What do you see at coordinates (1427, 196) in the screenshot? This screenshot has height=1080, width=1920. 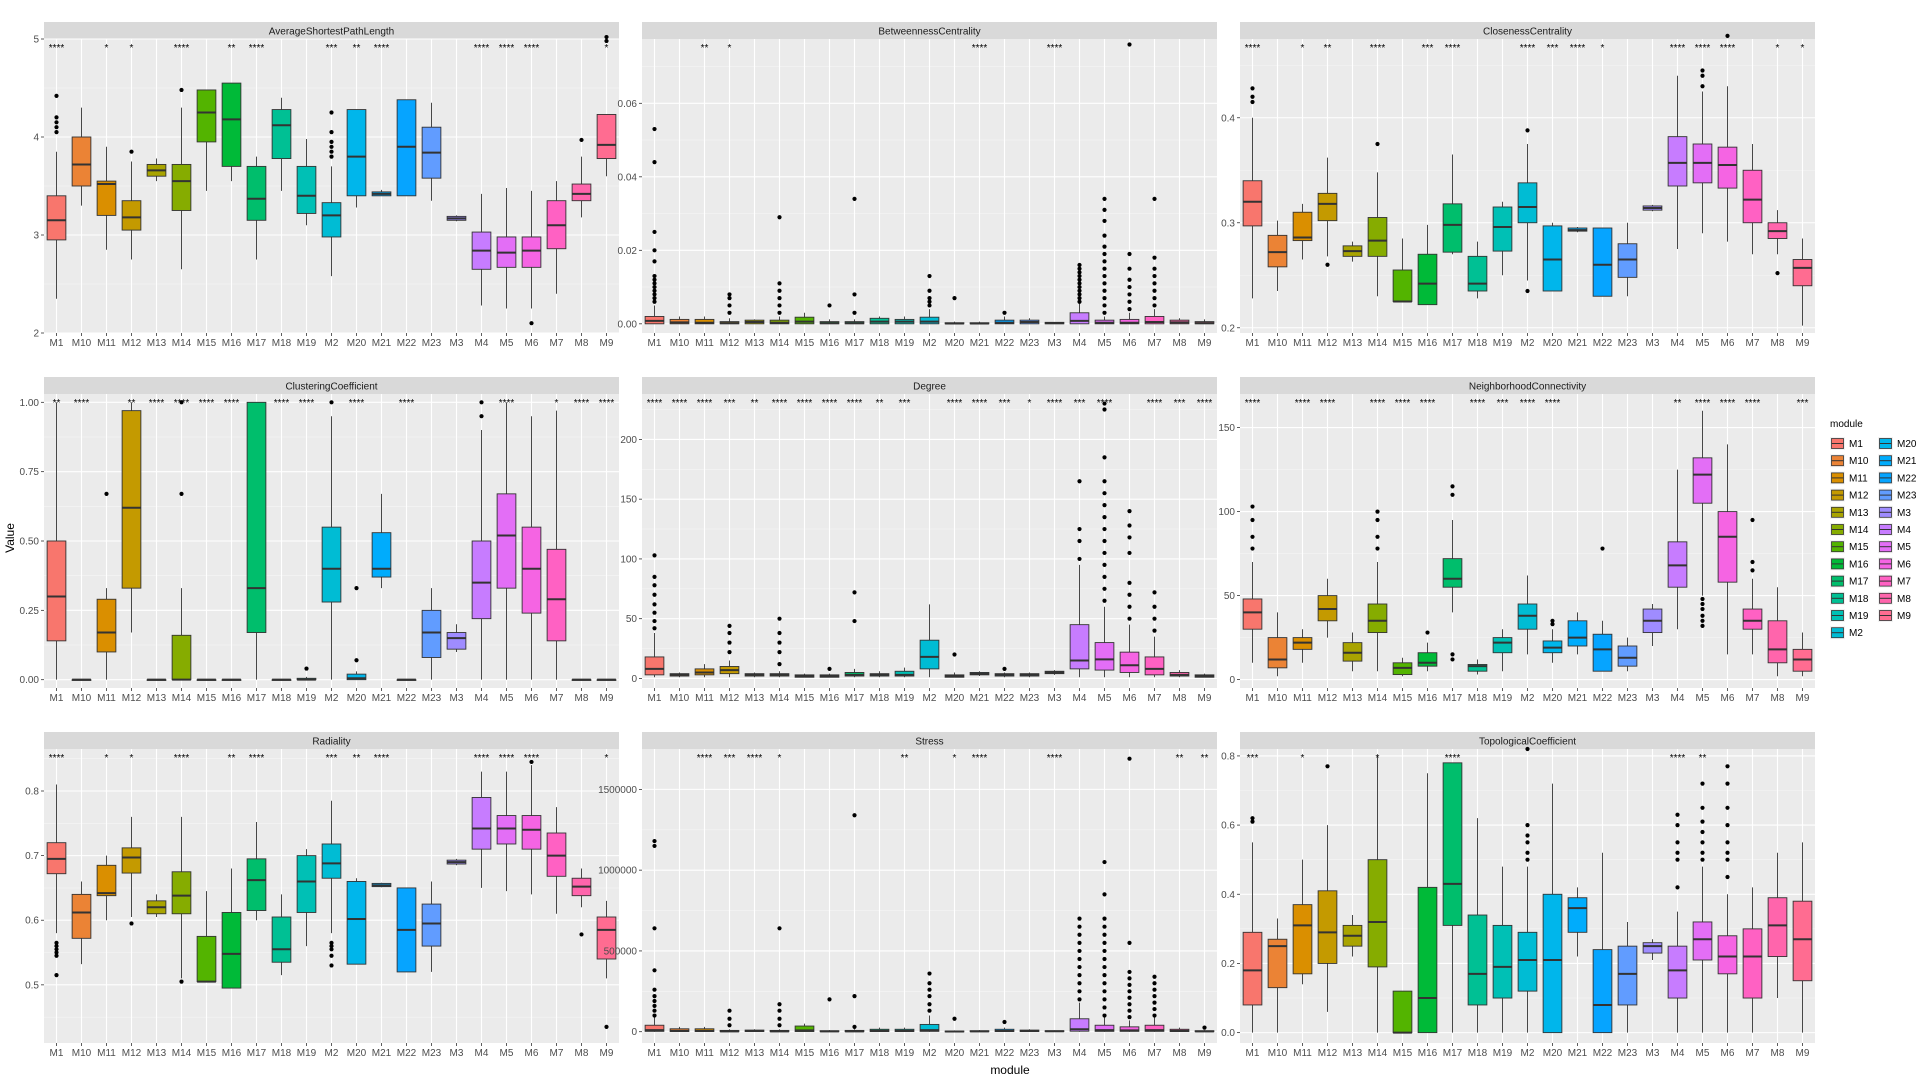 I see `box-M16: *** M16` at bounding box center [1427, 196].